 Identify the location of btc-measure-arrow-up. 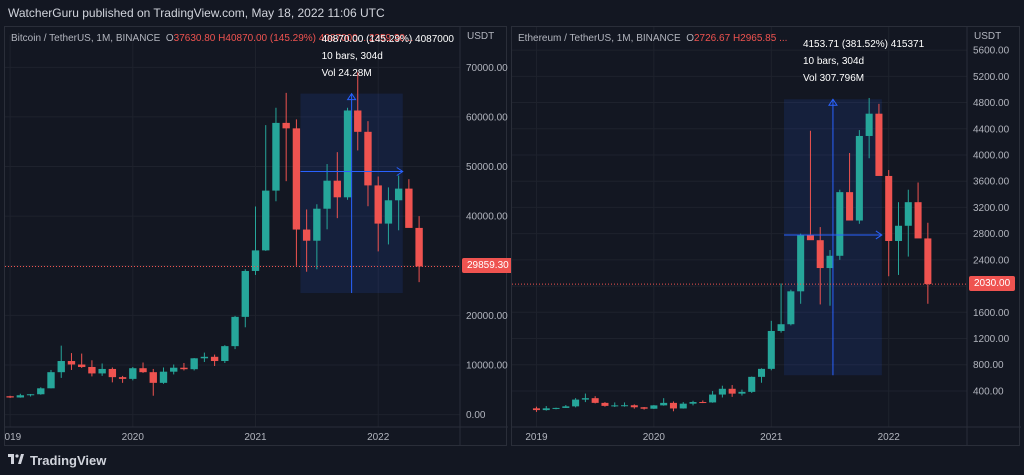
(351, 96).